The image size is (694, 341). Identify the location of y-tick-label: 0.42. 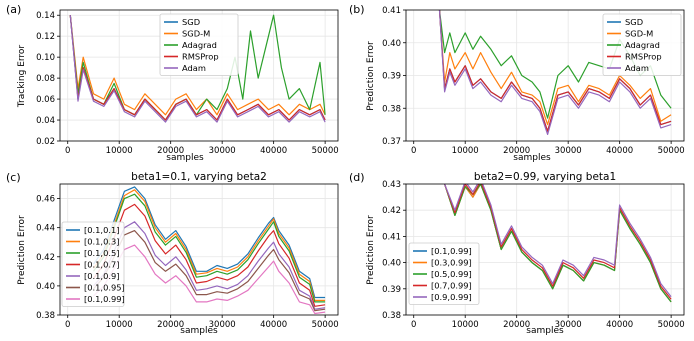
(45, 258).